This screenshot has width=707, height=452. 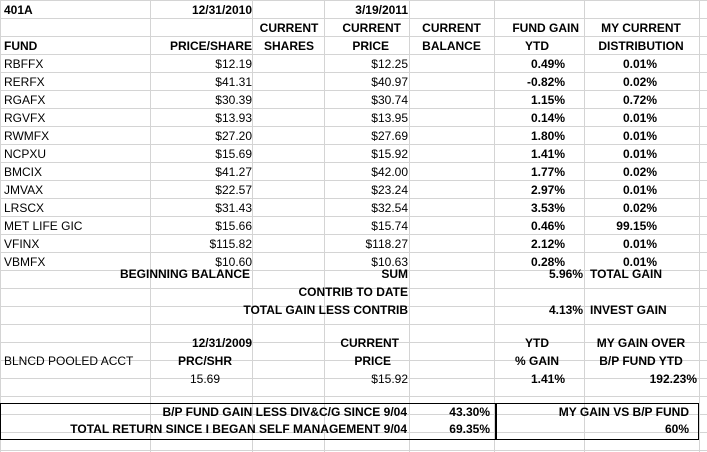 I want to click on fund-price-2010: $41.31, so click(x=233, y=82).